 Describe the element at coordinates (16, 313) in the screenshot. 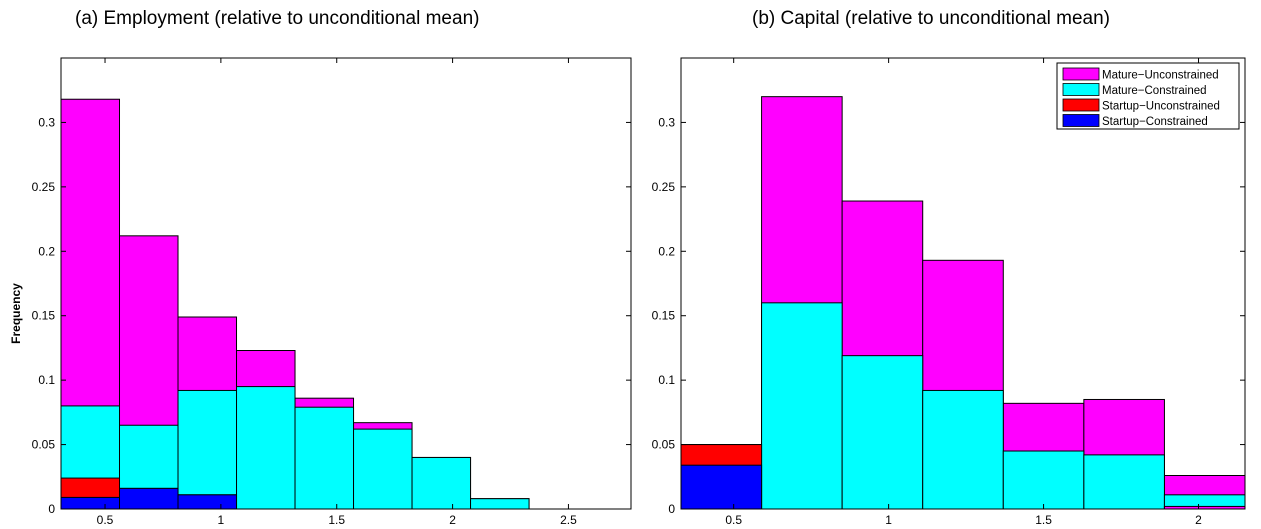

I see `y-axis-label: Frequency` at that location.